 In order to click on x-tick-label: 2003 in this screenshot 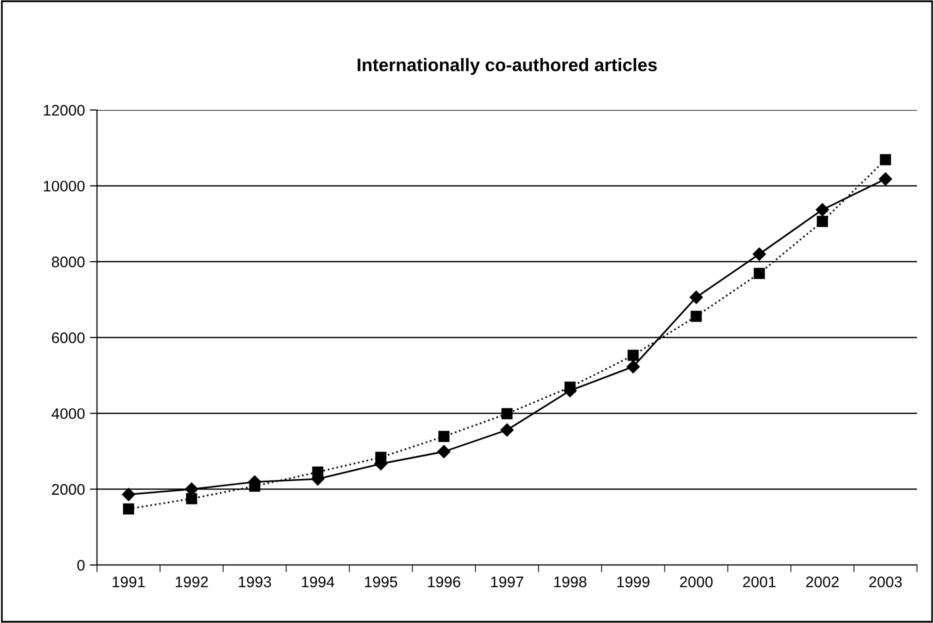, I will do `click(885, 582)`.